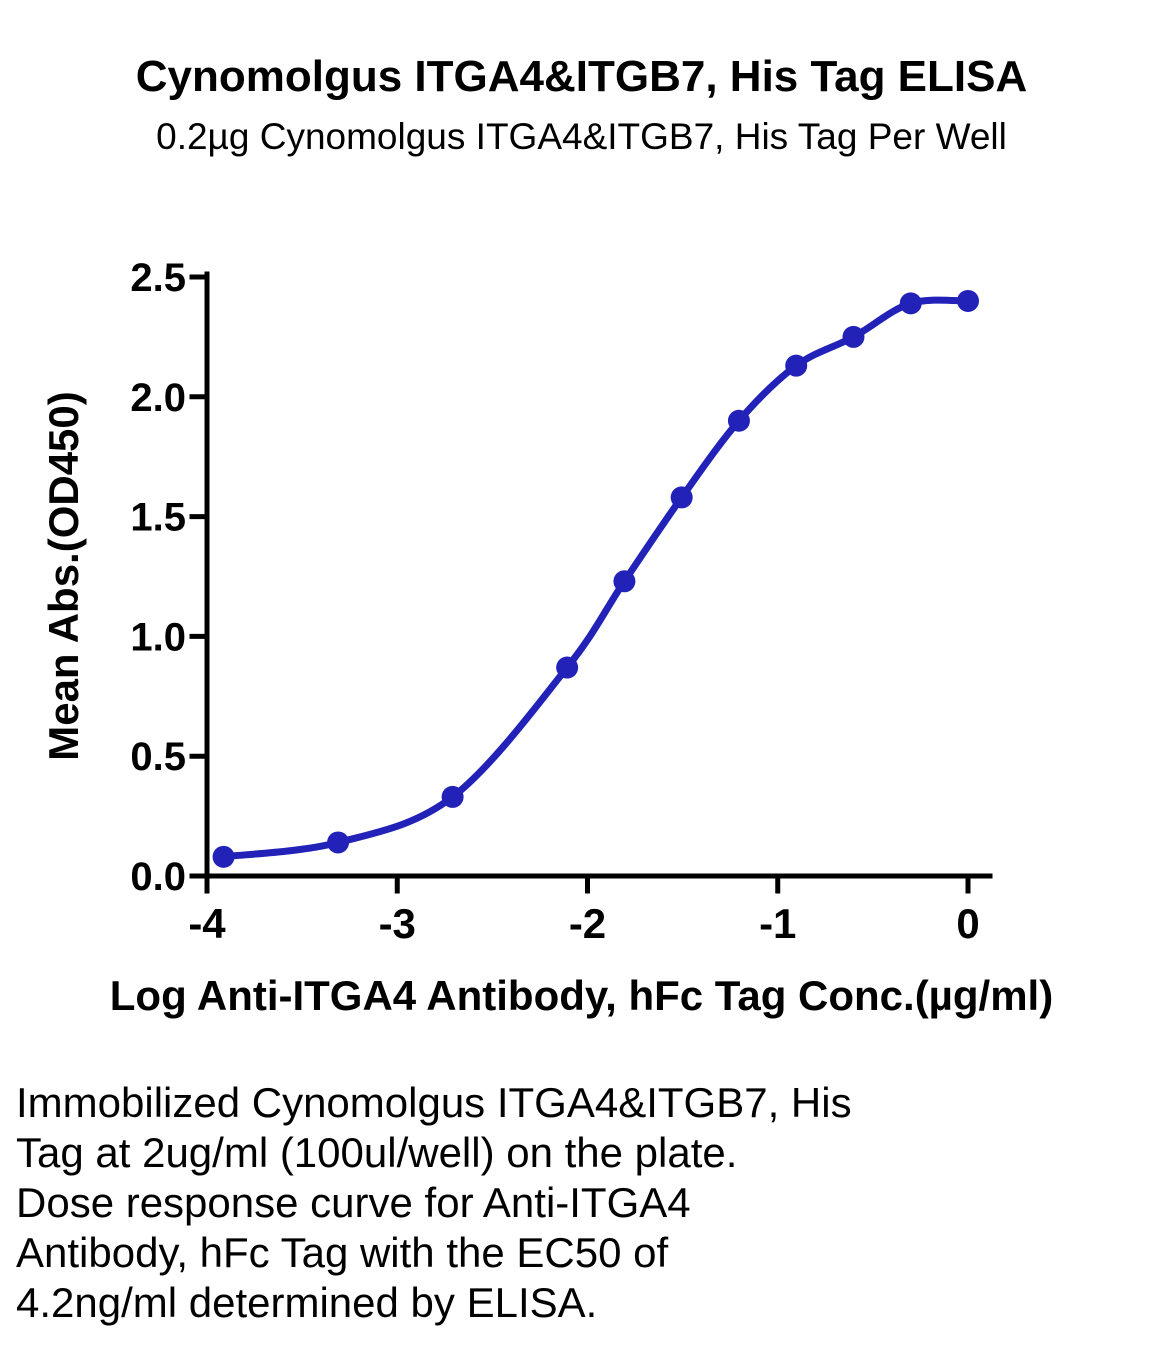 The height and width of the screenshot is (1351, 1163). I want to click on x-tick-label: -2, so click(587, 923).